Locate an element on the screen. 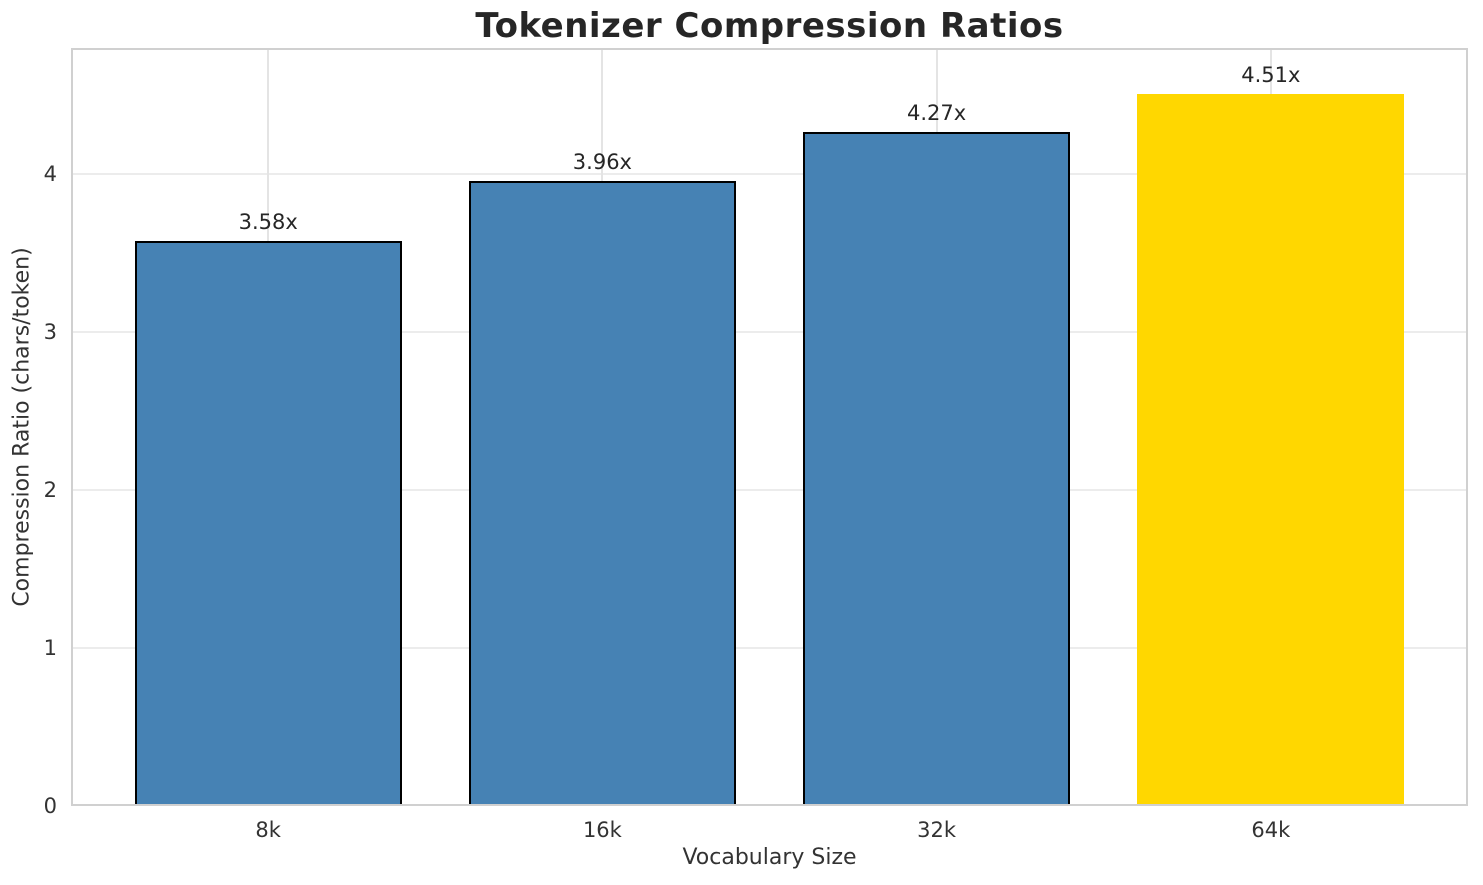 The height and width of the screenshot is (885, 1483). bar-64k is located at coordinates (1271, 449).